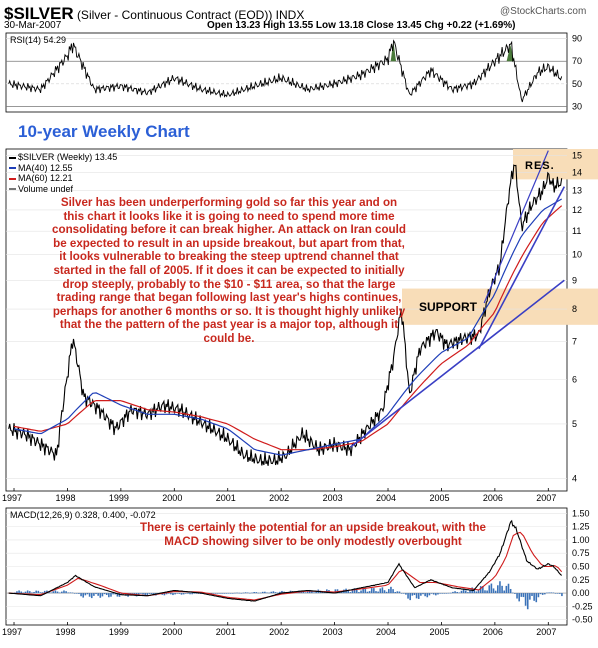 The image size is (598, 648). Describe the element at coordinates (285, 71) in the screenshot. I see `rsi-line` at that location.